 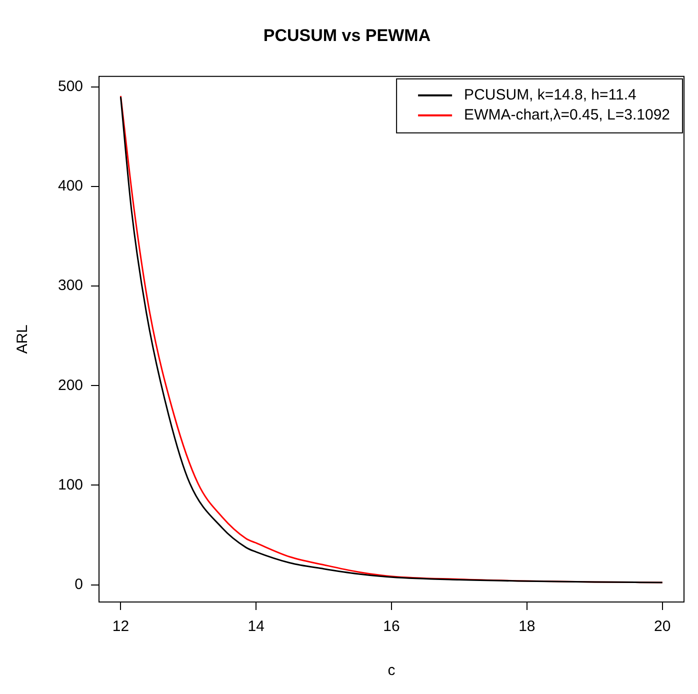 I want to click on legend-label: PCUSUM, k=14.8, h=11.4, so click(x=550, y=95).